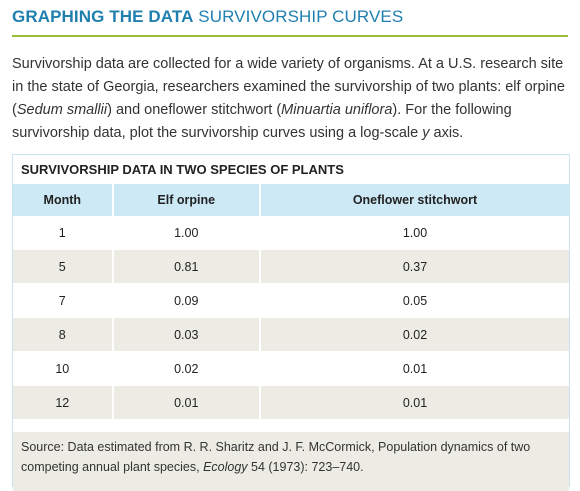  I want to click on cell-month: 5, so click(63, 266).